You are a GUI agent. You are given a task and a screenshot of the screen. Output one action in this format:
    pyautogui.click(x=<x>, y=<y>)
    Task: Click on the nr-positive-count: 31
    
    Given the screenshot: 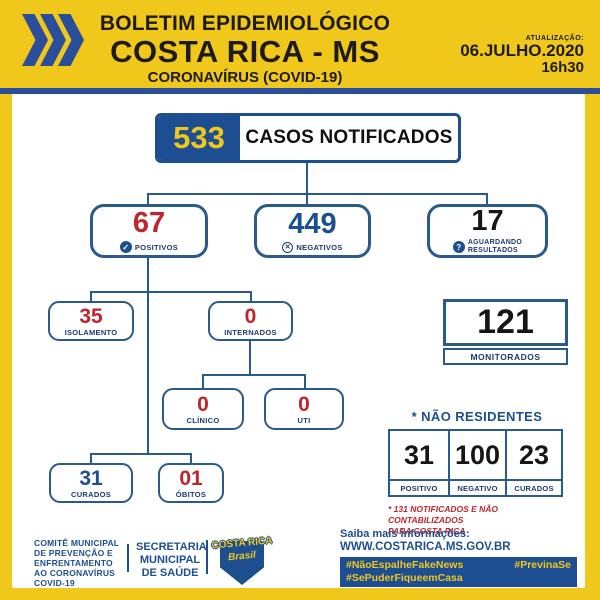 What is the action you would take?
    pyautogui.click(x=419, y=454)
    